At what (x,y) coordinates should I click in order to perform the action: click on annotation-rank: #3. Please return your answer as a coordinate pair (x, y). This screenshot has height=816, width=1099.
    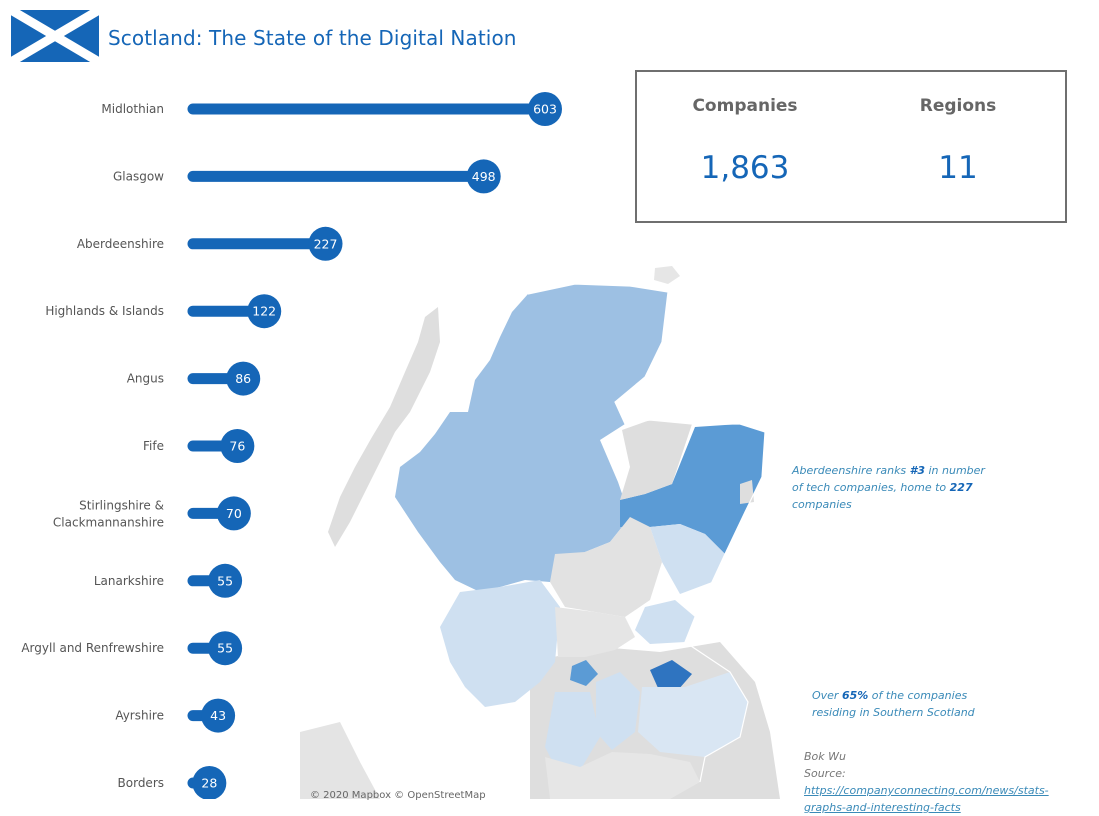
    Looking at the image, I should click on (917, 470).